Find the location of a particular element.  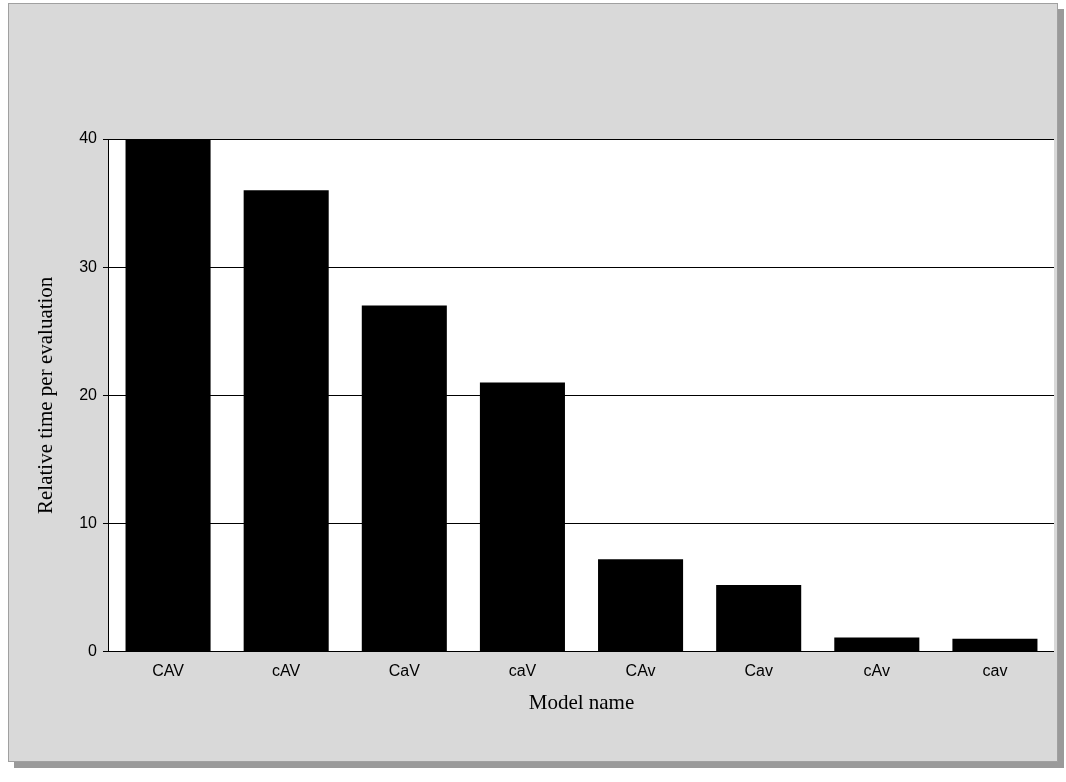

x-tick-label: cav is located at coordinates (995, 670).